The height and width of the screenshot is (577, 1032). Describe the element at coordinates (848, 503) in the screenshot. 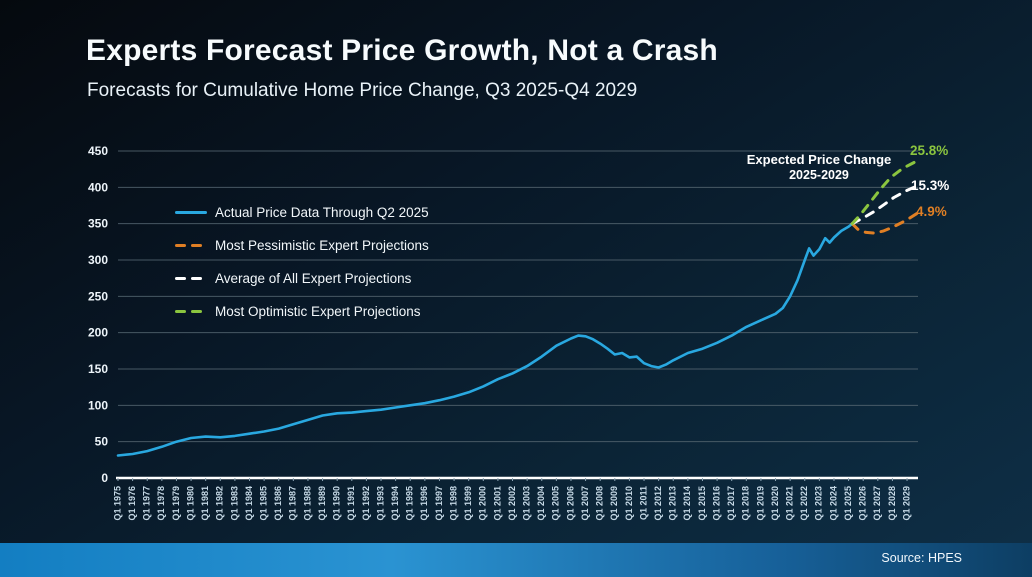

I see `svg-text: Q1 2025` at that location.